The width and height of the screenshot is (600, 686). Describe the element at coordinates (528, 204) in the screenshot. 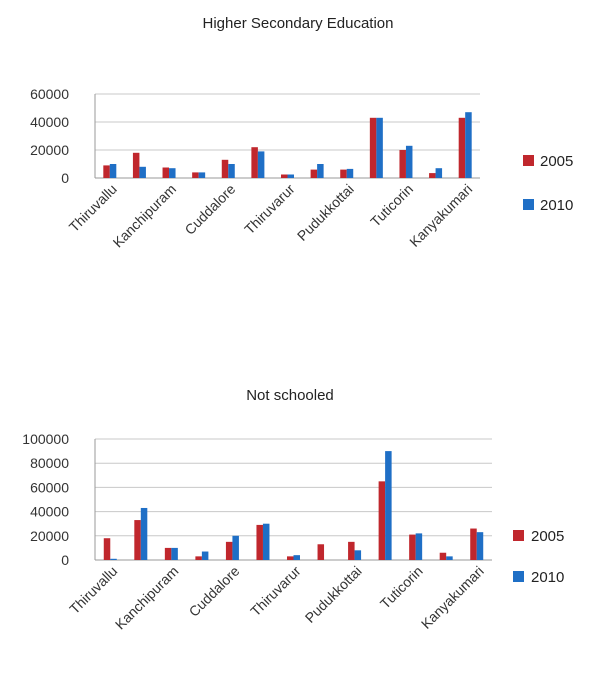

I see `chart1-legend-swatch-2010` at that location.